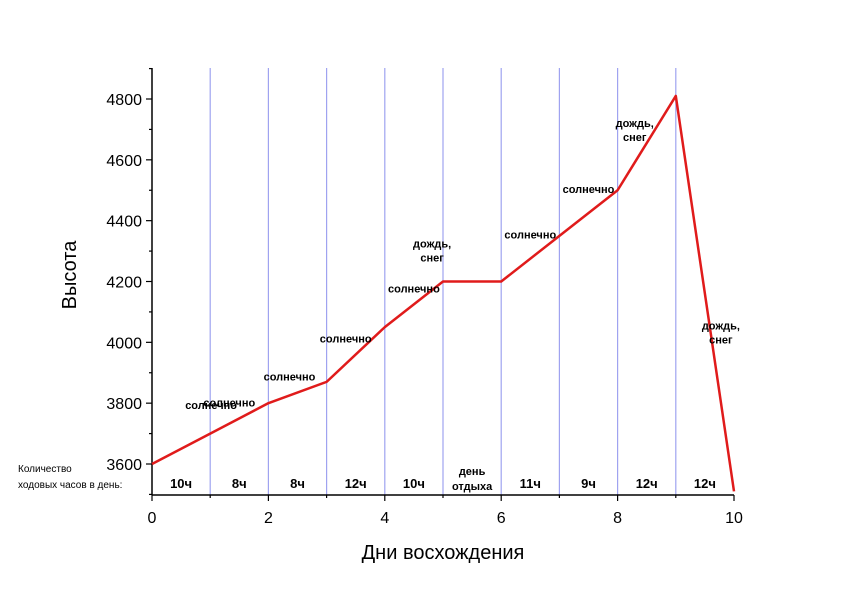  What do you see at coordinates (472, 479) in the screenshot?
I see `hours-value: день отдыха` at bounding box center [472, 479].